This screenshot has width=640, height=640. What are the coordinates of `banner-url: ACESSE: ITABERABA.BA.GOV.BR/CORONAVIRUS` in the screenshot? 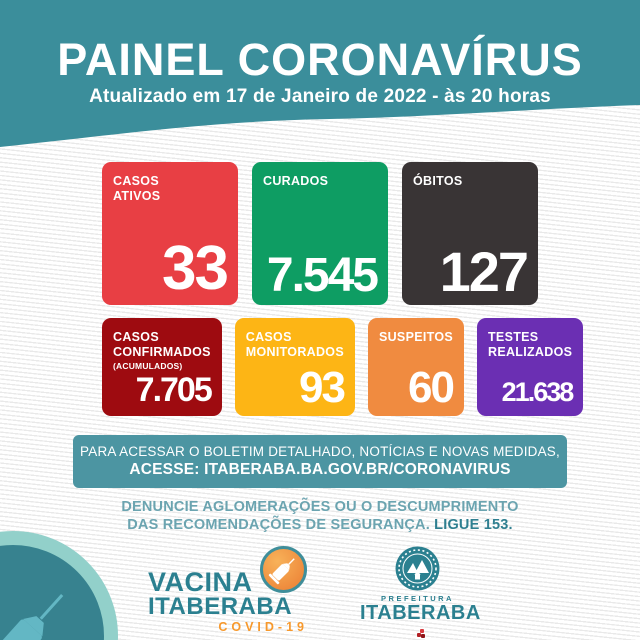 It's located at (320, 469).